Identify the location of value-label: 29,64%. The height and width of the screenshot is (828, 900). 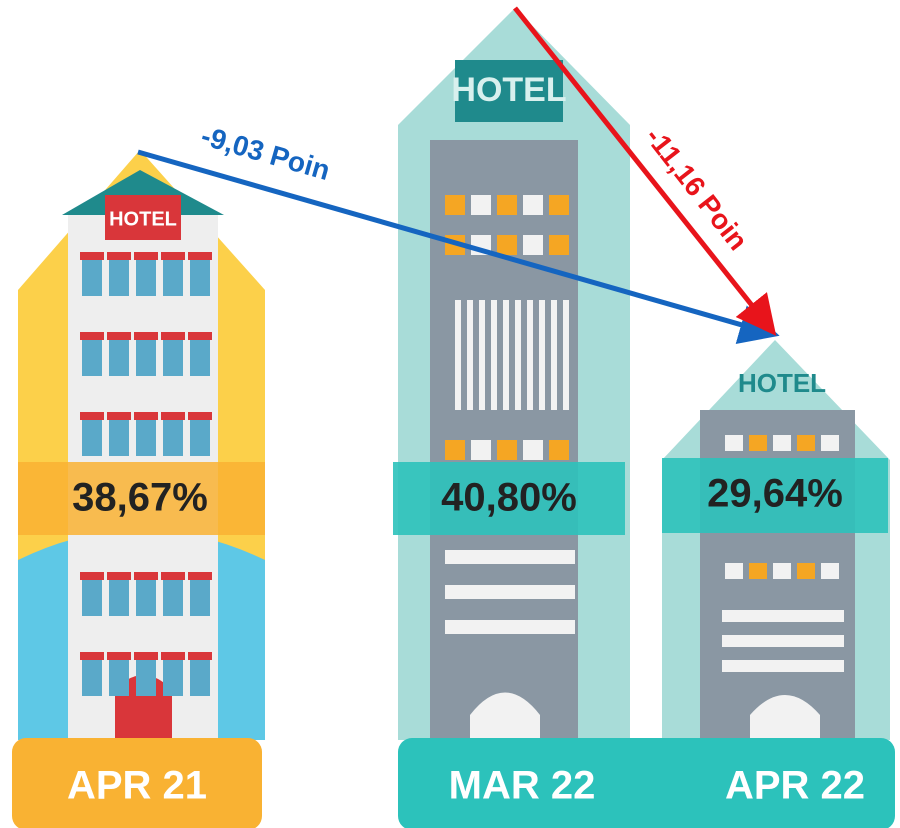
(775, 494).